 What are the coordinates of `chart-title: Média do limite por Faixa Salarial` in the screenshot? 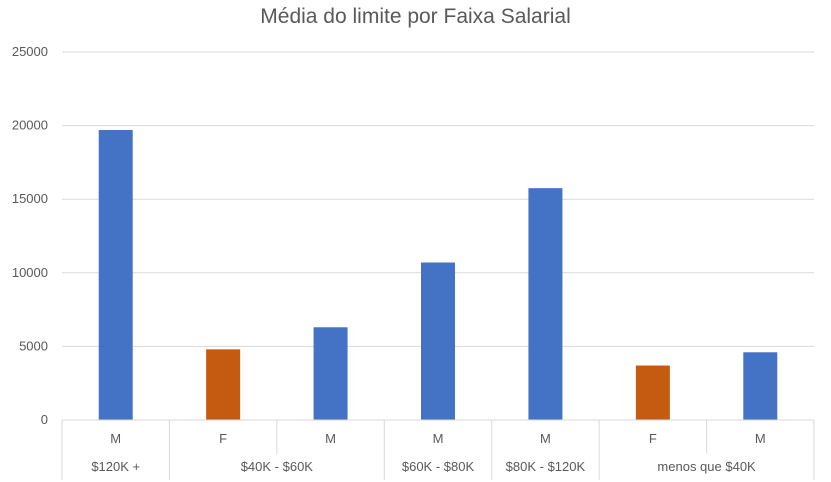 It's located at (415, 16).